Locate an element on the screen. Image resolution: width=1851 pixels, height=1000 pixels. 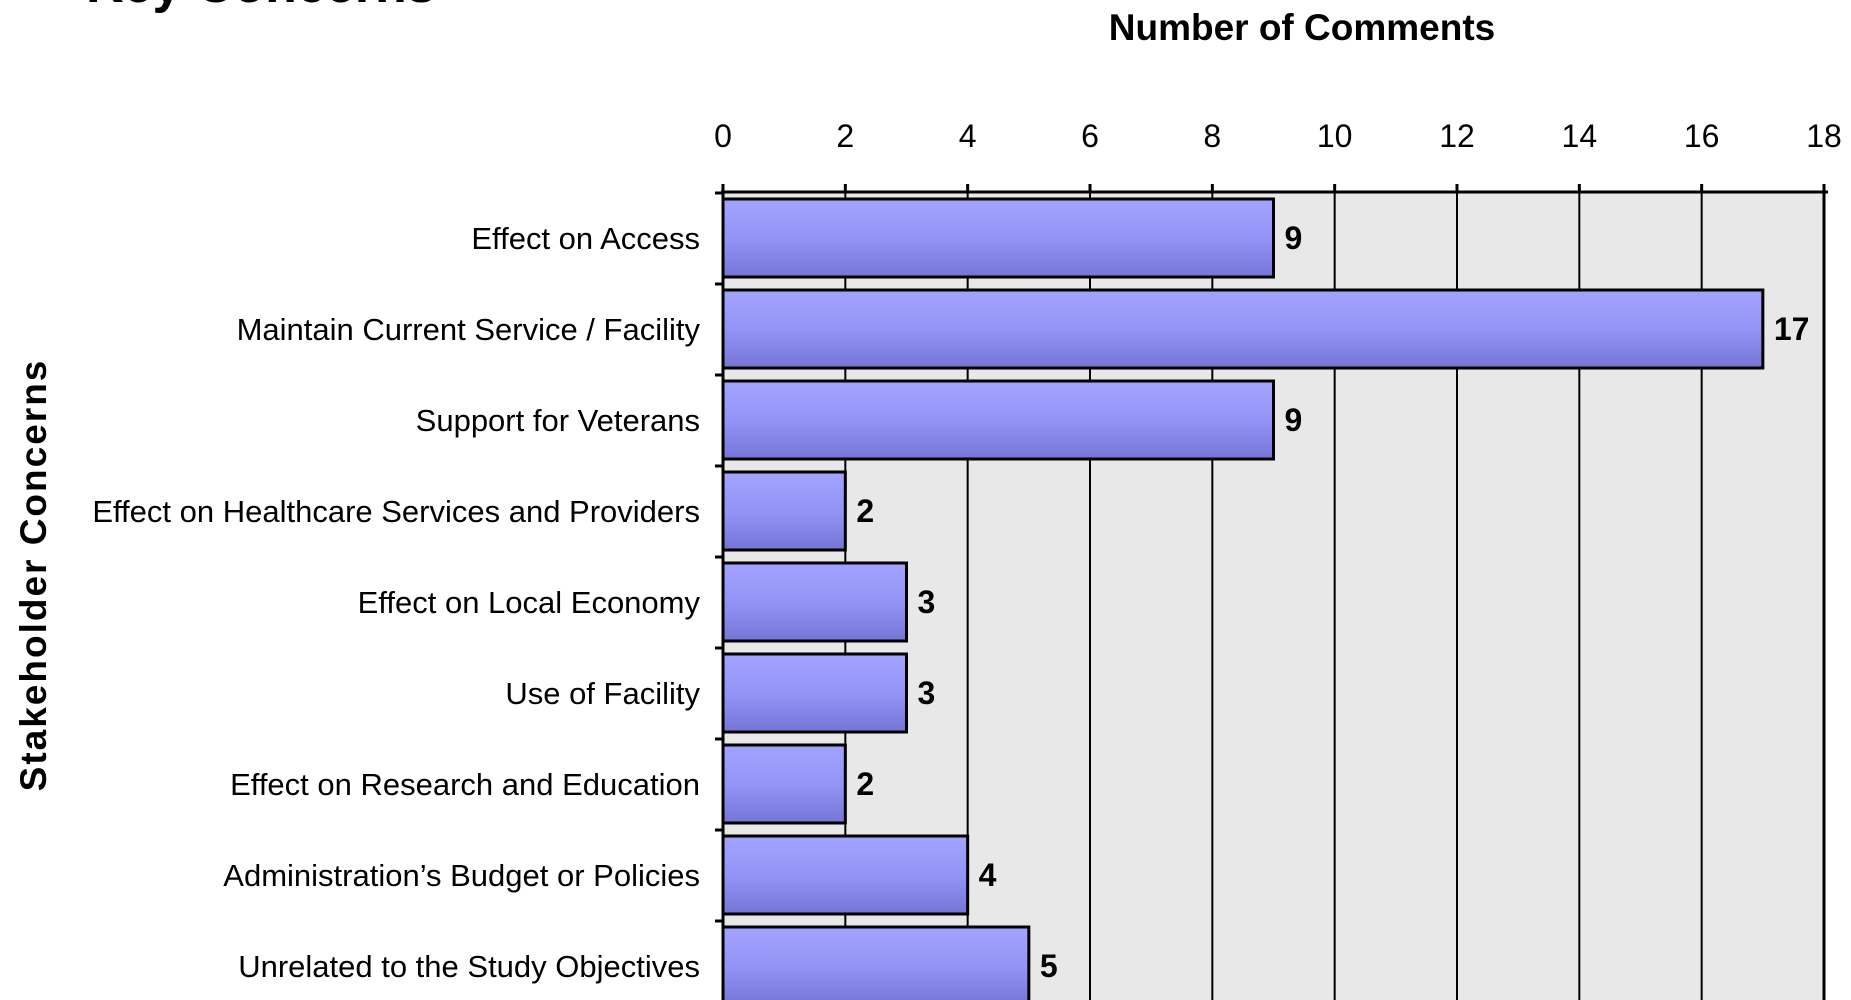
data-label-3: 2 is located at coordinates (865, 511).